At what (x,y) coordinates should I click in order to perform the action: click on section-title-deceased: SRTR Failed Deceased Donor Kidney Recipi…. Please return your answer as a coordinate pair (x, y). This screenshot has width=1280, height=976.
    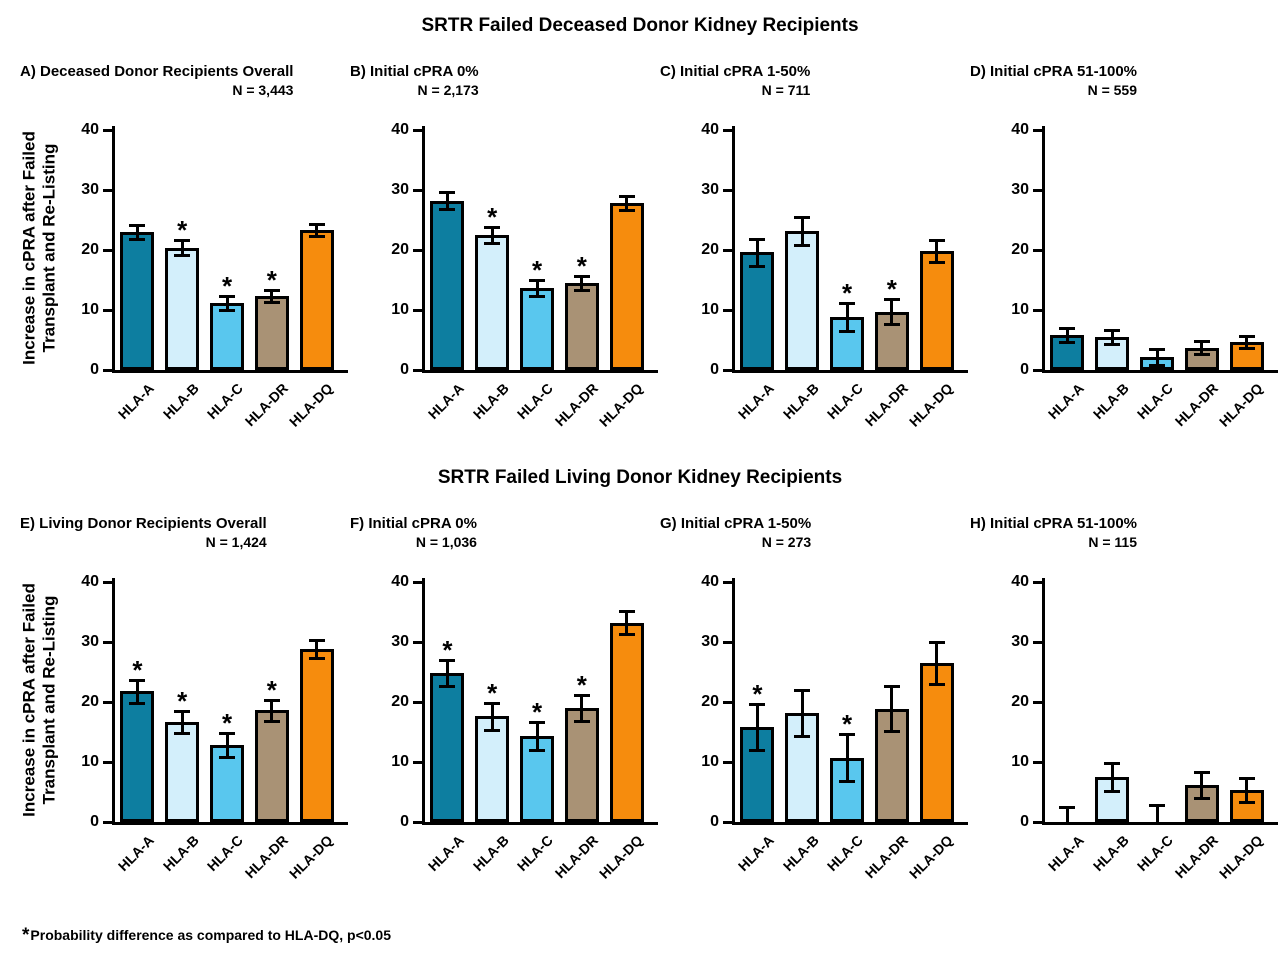
    Looking at the image, I should click on (640, 25).